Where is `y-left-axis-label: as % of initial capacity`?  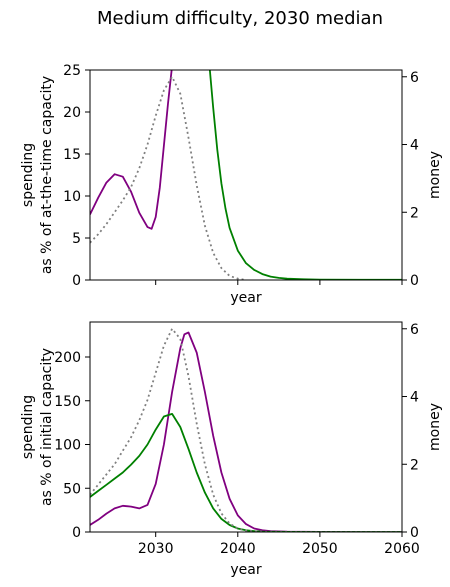 y-left-axis-label: as % of initial capacity is located at coordinates (47, 427).